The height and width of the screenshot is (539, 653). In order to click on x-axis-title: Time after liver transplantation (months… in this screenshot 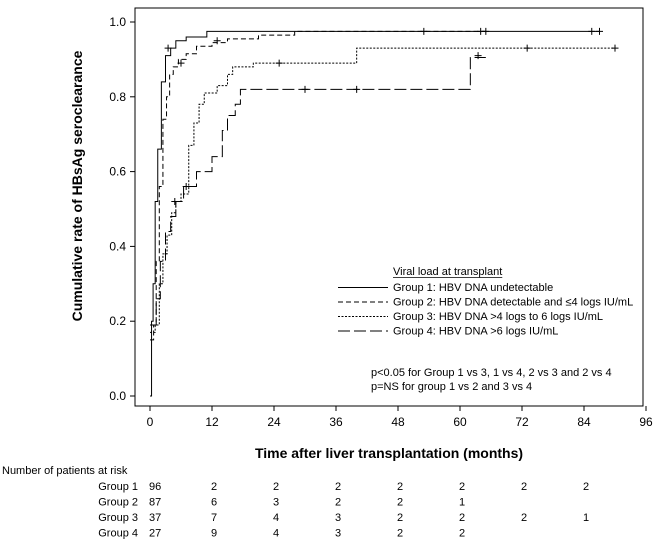, I will do `click(389, 453)`.